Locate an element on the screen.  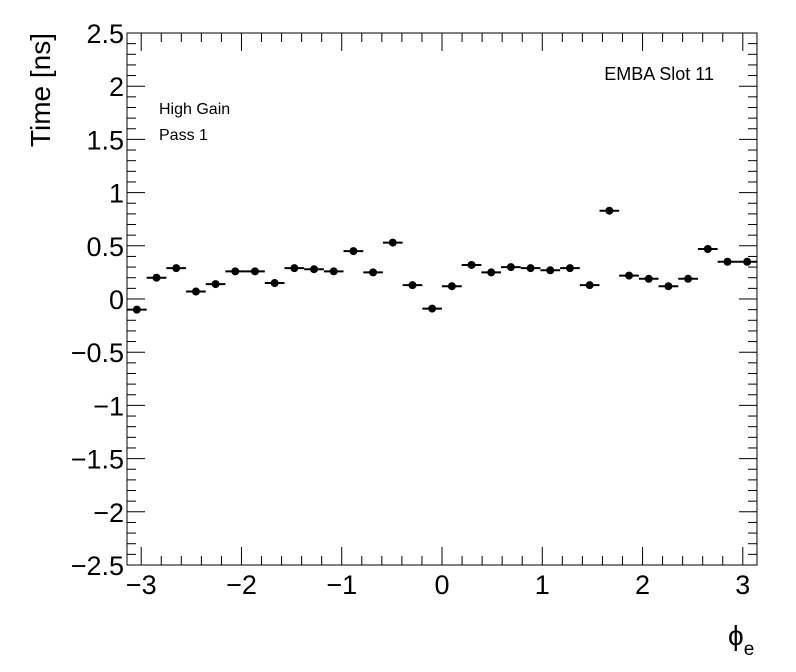
y-tick-label: 2 is located at coordinates (116, 87).